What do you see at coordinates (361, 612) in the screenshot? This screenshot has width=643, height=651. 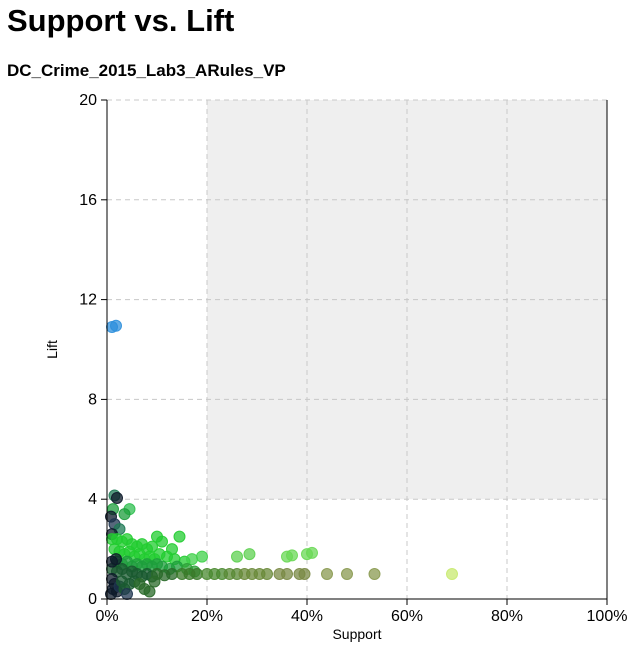 I see `x-axis-ticks: 0% 20% 40% 60% 80% 100%` at bounding box center [361, 612].